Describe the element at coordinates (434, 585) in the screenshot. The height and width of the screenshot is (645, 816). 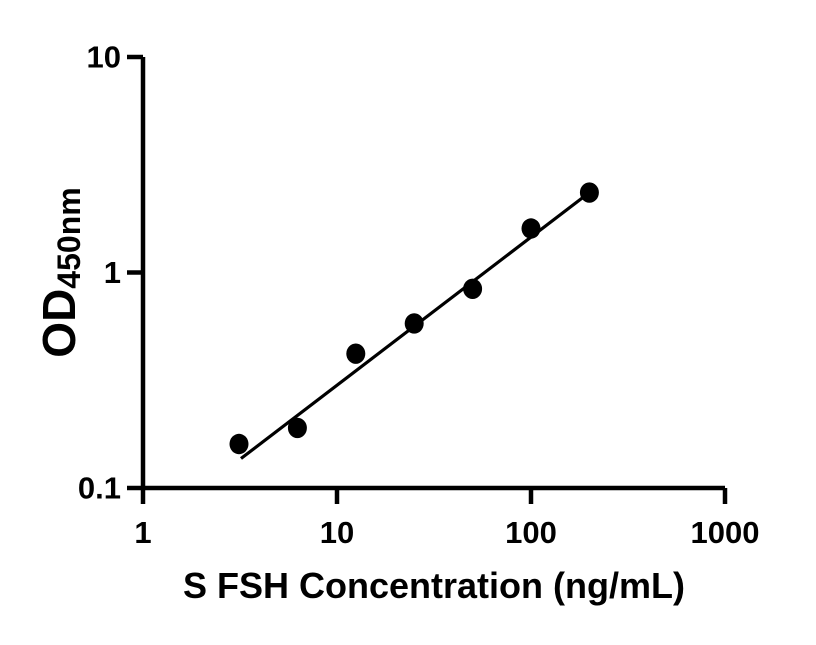
I see `x-axis-title: S FSH Concentration (ng/mL)` at that location.